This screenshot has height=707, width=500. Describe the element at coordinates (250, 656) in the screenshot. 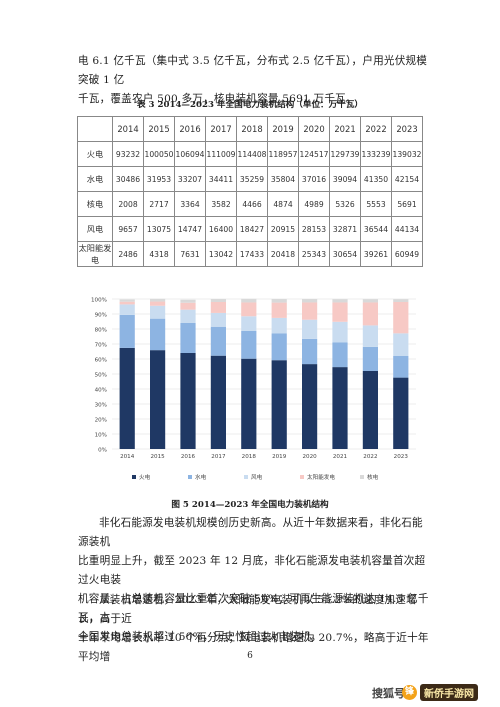

I see `page-number: 6` at that location.